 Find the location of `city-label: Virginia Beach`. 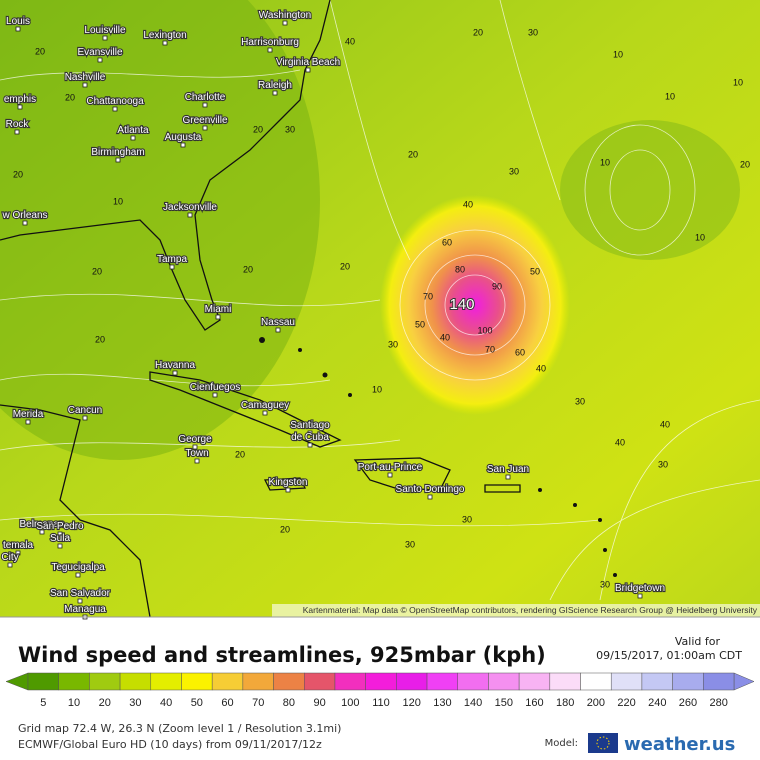

city-label: Virginia Beach is located at coordinates (308, 62).